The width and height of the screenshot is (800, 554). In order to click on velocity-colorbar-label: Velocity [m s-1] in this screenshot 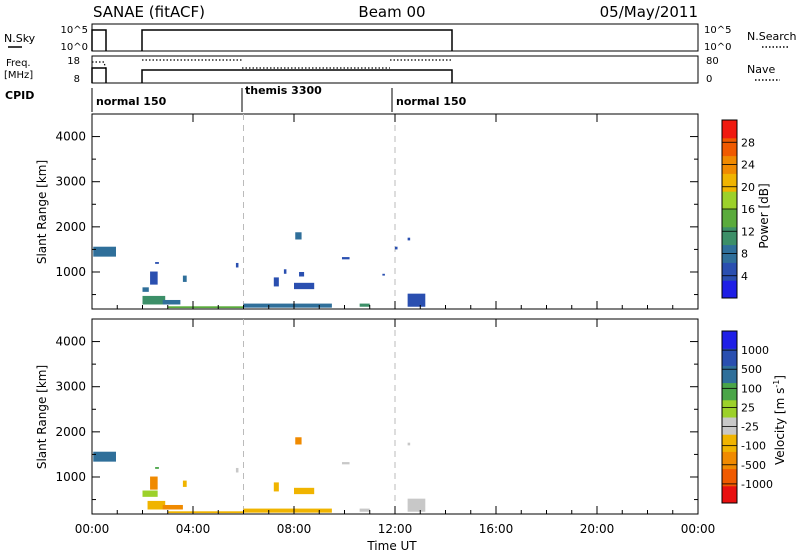, I will do `click(779, 420)`.